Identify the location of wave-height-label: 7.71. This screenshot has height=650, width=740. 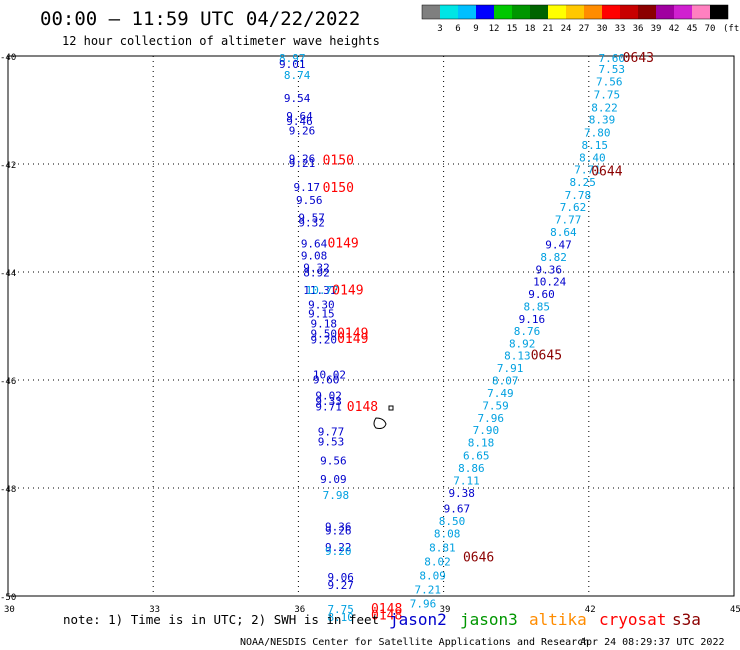
(587, 169).